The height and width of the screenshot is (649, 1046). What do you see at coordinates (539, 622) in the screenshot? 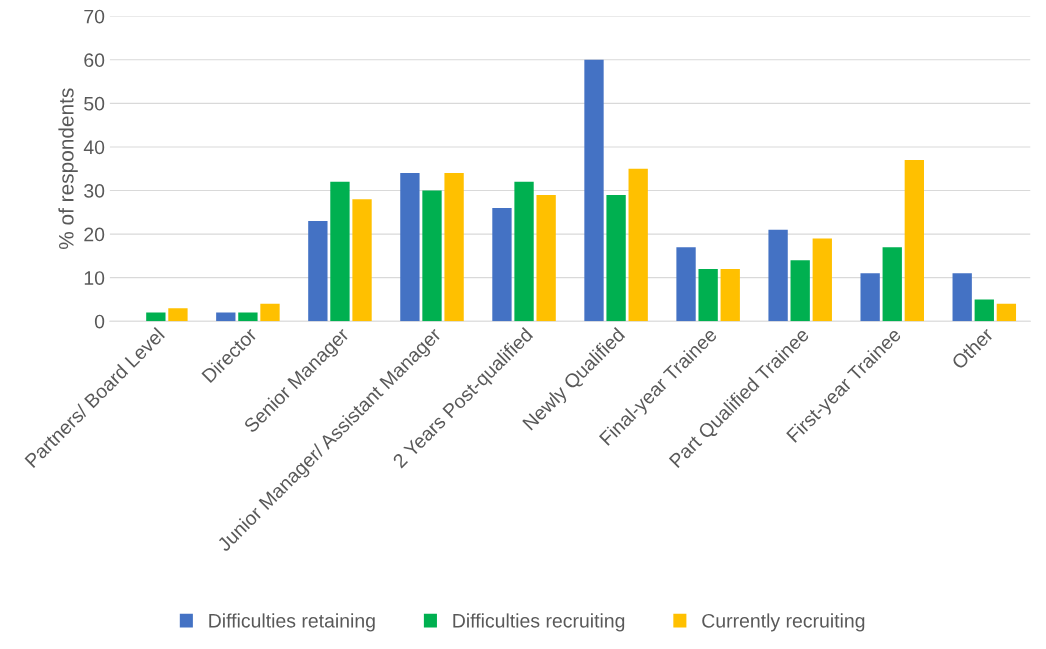
I see `legend-label: Difficulties recruiting` at bounding box center [539, 622].